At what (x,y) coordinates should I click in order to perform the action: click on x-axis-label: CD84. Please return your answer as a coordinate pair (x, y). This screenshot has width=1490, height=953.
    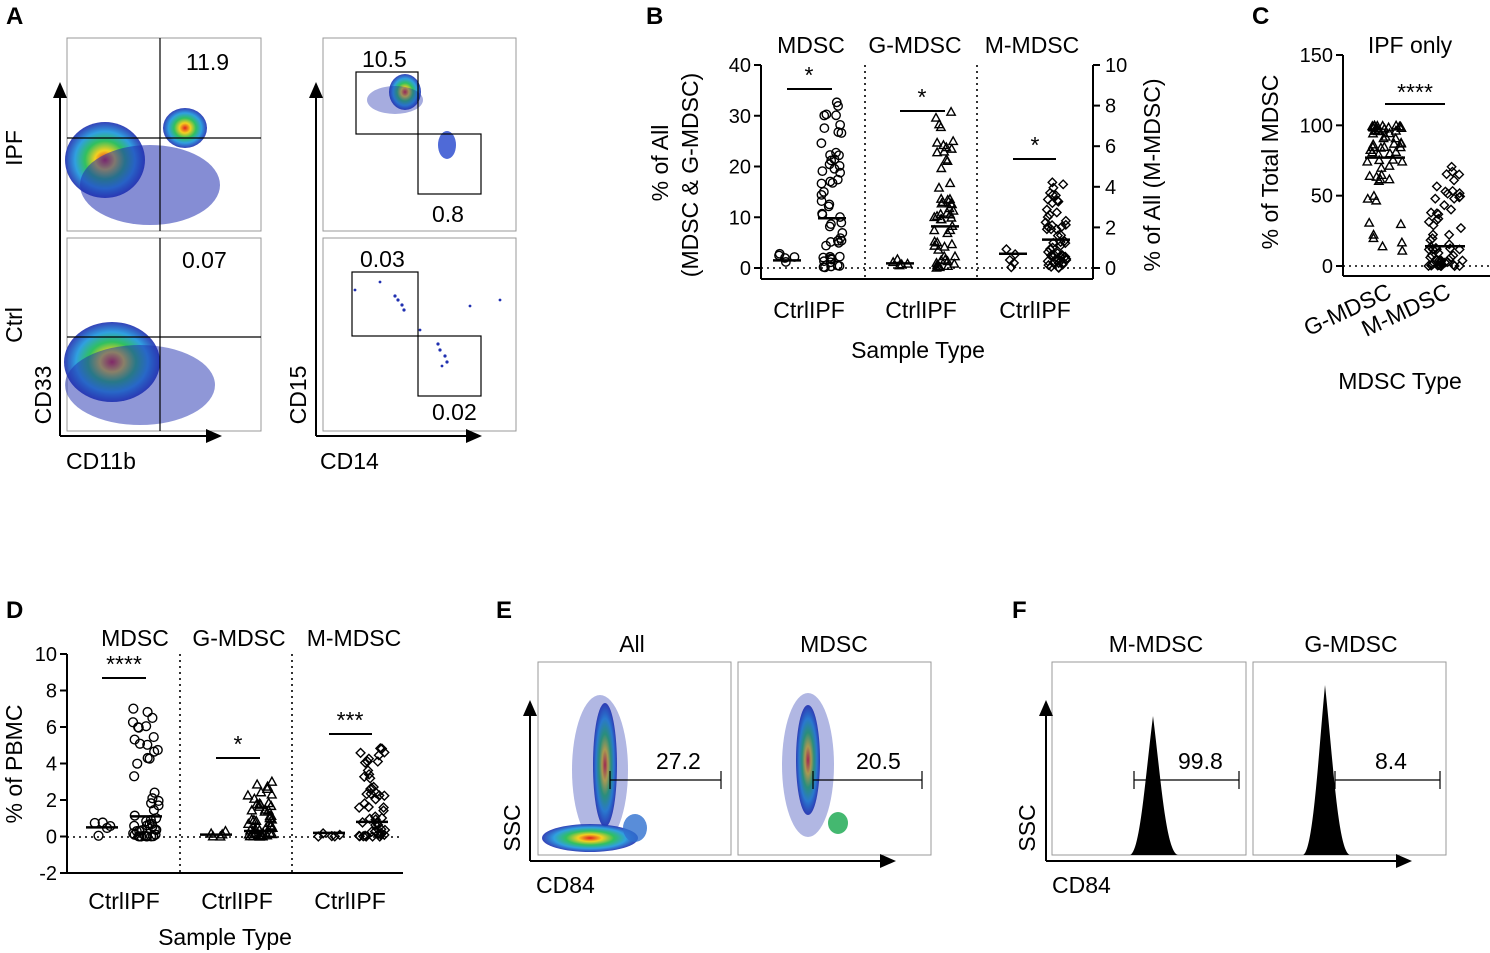
    Looking at the image, I should click on (1081, 885).